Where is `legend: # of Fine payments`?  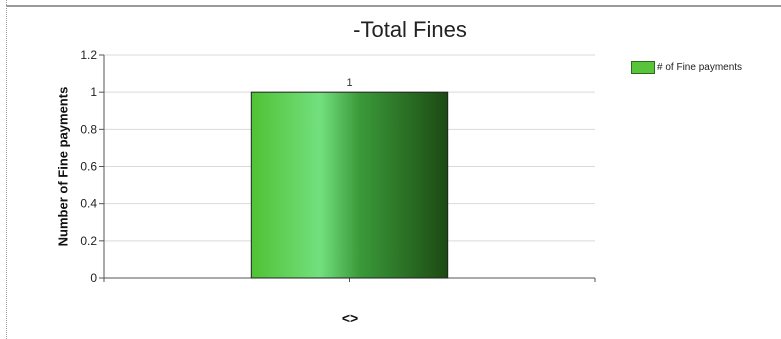 legend: # of Fine payments is located at coordinates (686, 67).